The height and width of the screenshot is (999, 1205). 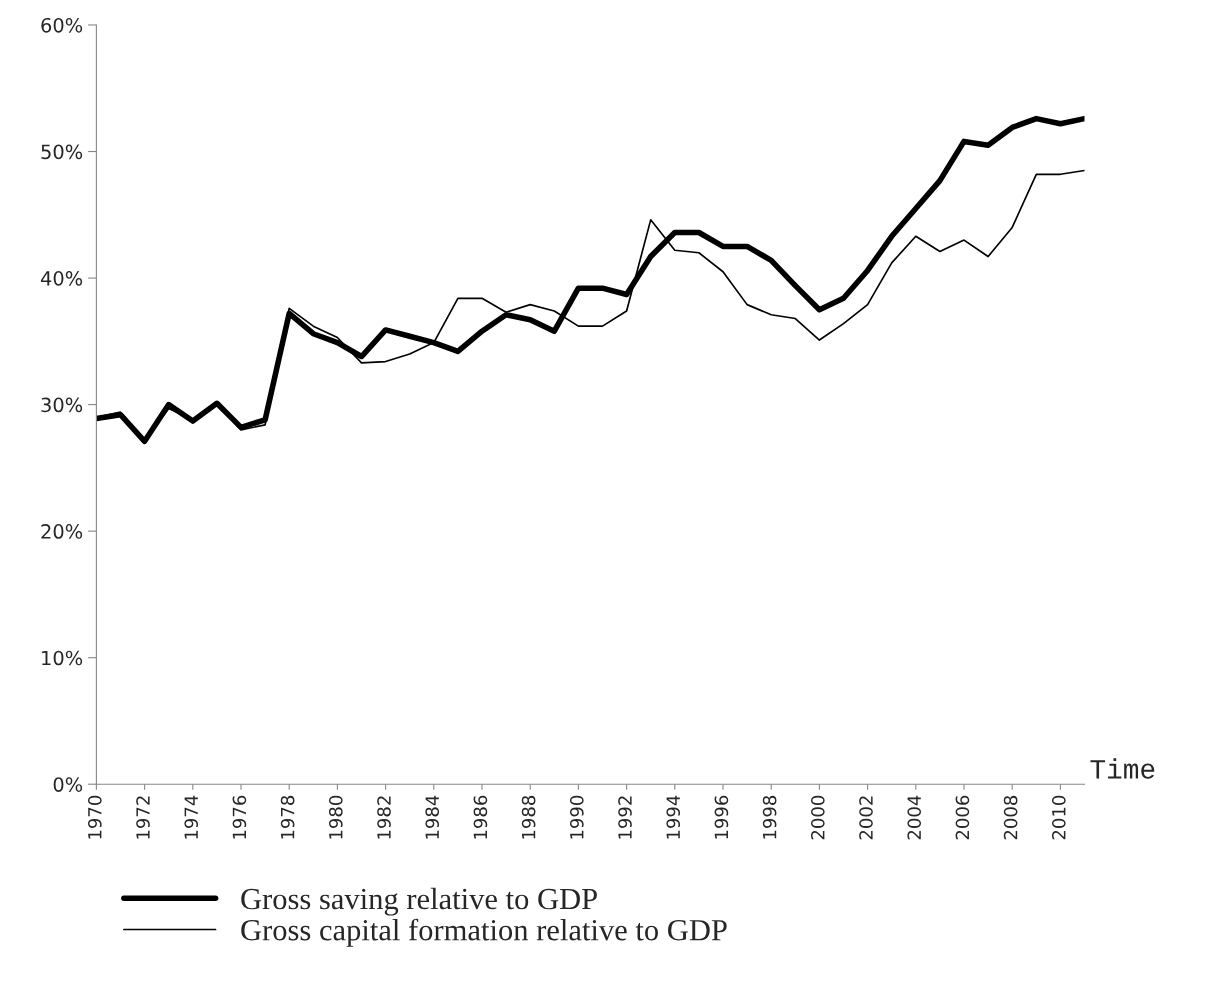 I want to click on y-tick-label: 0%, so click(x=68, y=784).